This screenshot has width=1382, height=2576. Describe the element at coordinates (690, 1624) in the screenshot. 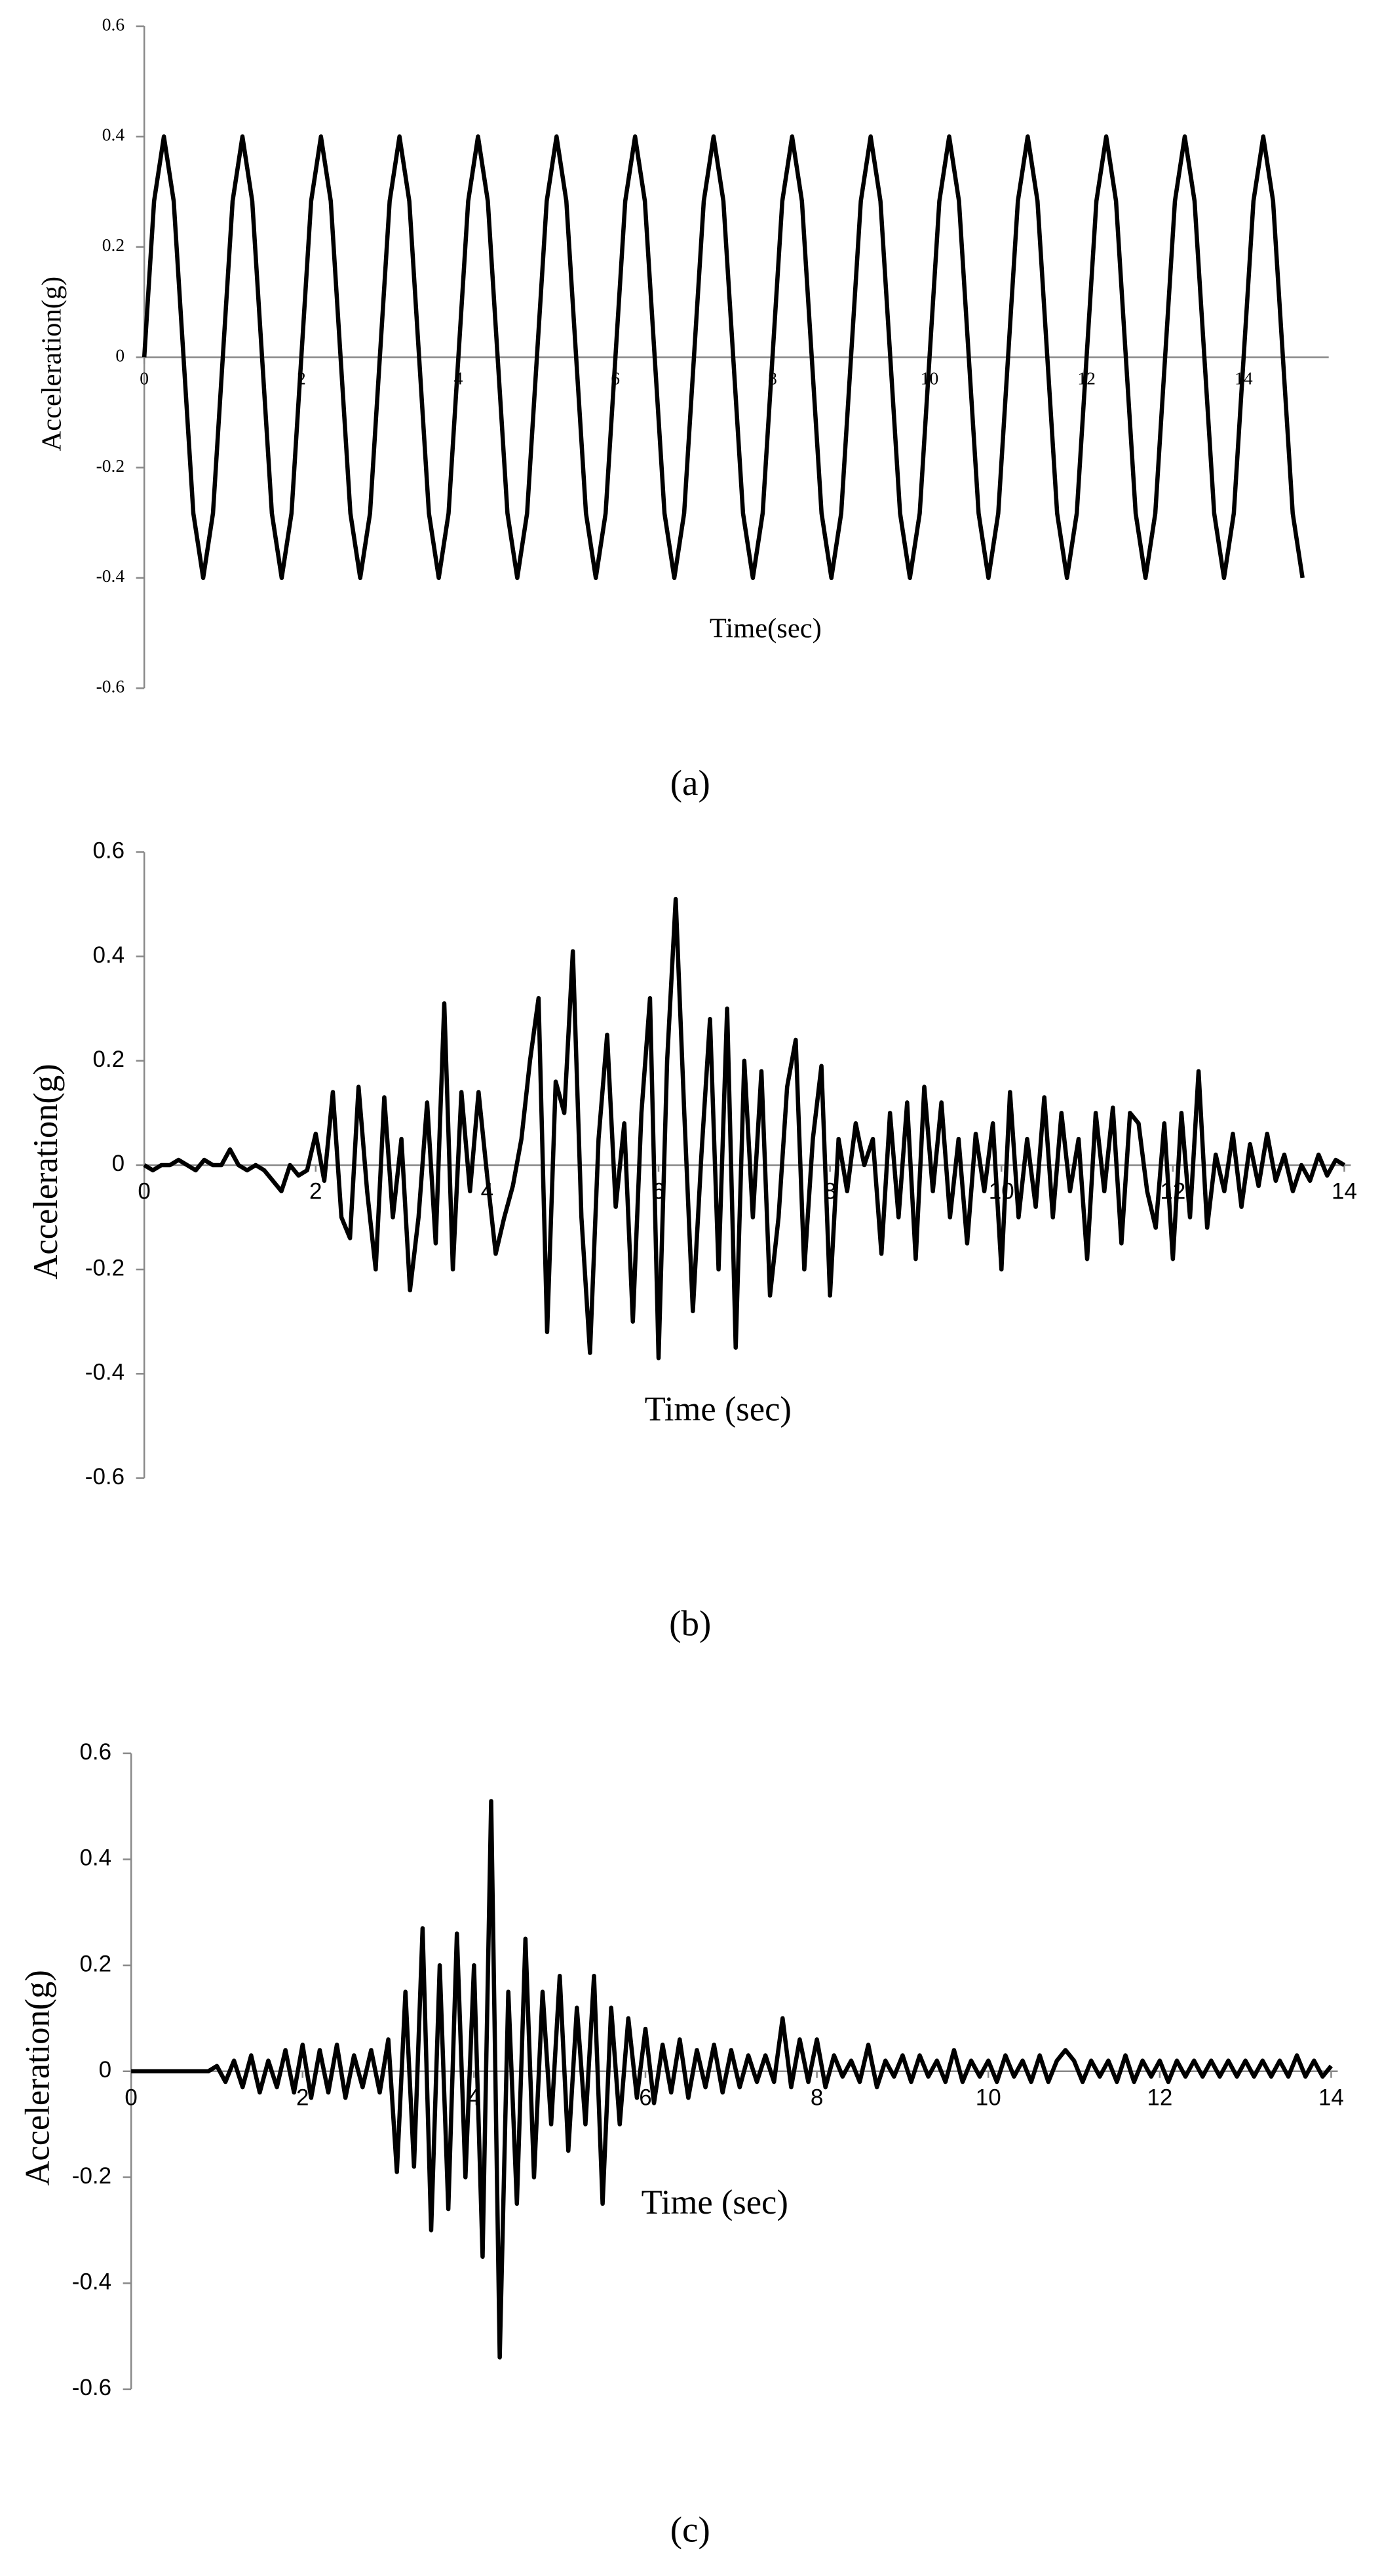

I see `caption: (b)` at that location.